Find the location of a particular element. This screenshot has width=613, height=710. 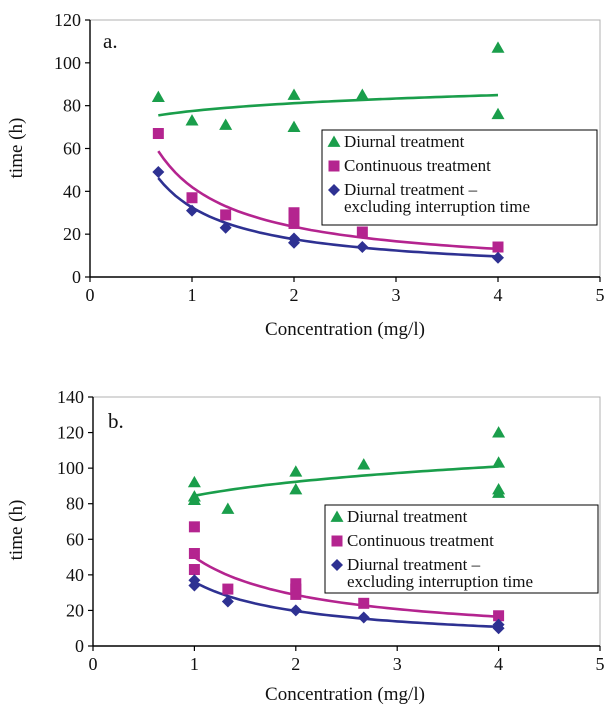

panel-label: b. is located at coordinates (116, 421).